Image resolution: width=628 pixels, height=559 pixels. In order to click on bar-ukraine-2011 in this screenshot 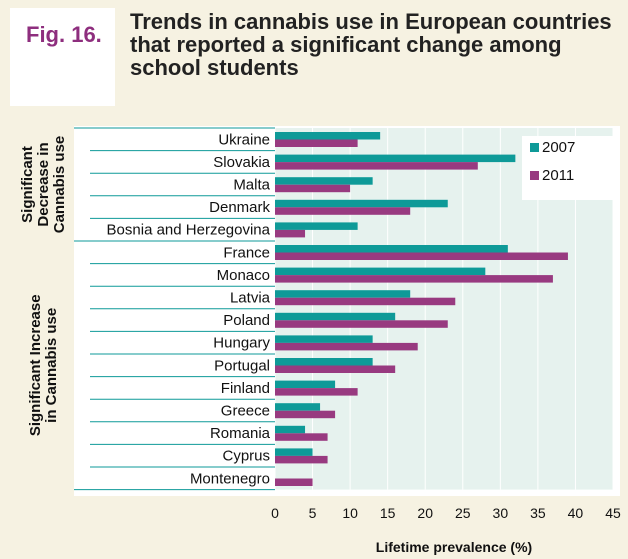, I will do `click(316, 143)`.